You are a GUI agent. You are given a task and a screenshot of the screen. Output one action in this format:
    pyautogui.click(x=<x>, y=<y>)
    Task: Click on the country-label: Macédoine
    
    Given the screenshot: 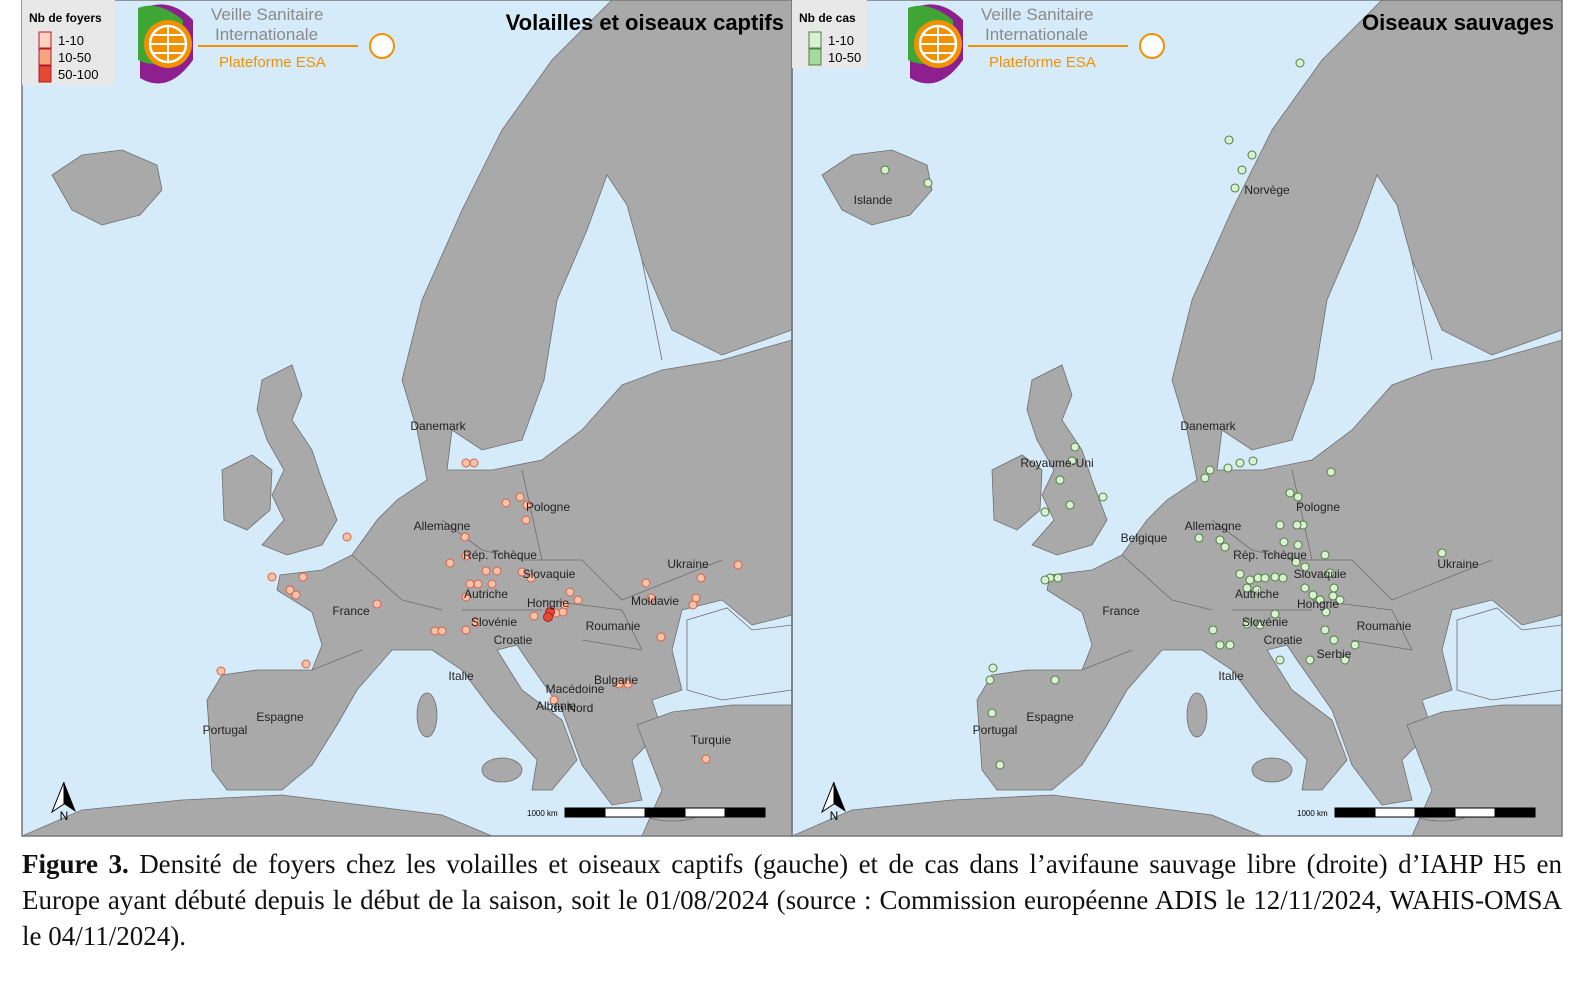 What is the action you would take?
    pyautogui.click(x=575, y=689)
    